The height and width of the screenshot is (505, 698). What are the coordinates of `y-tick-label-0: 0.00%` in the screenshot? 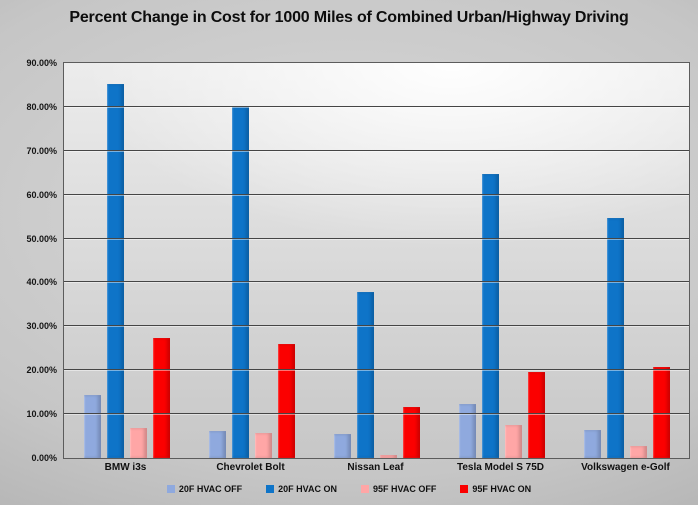 It's located at (44, 458).